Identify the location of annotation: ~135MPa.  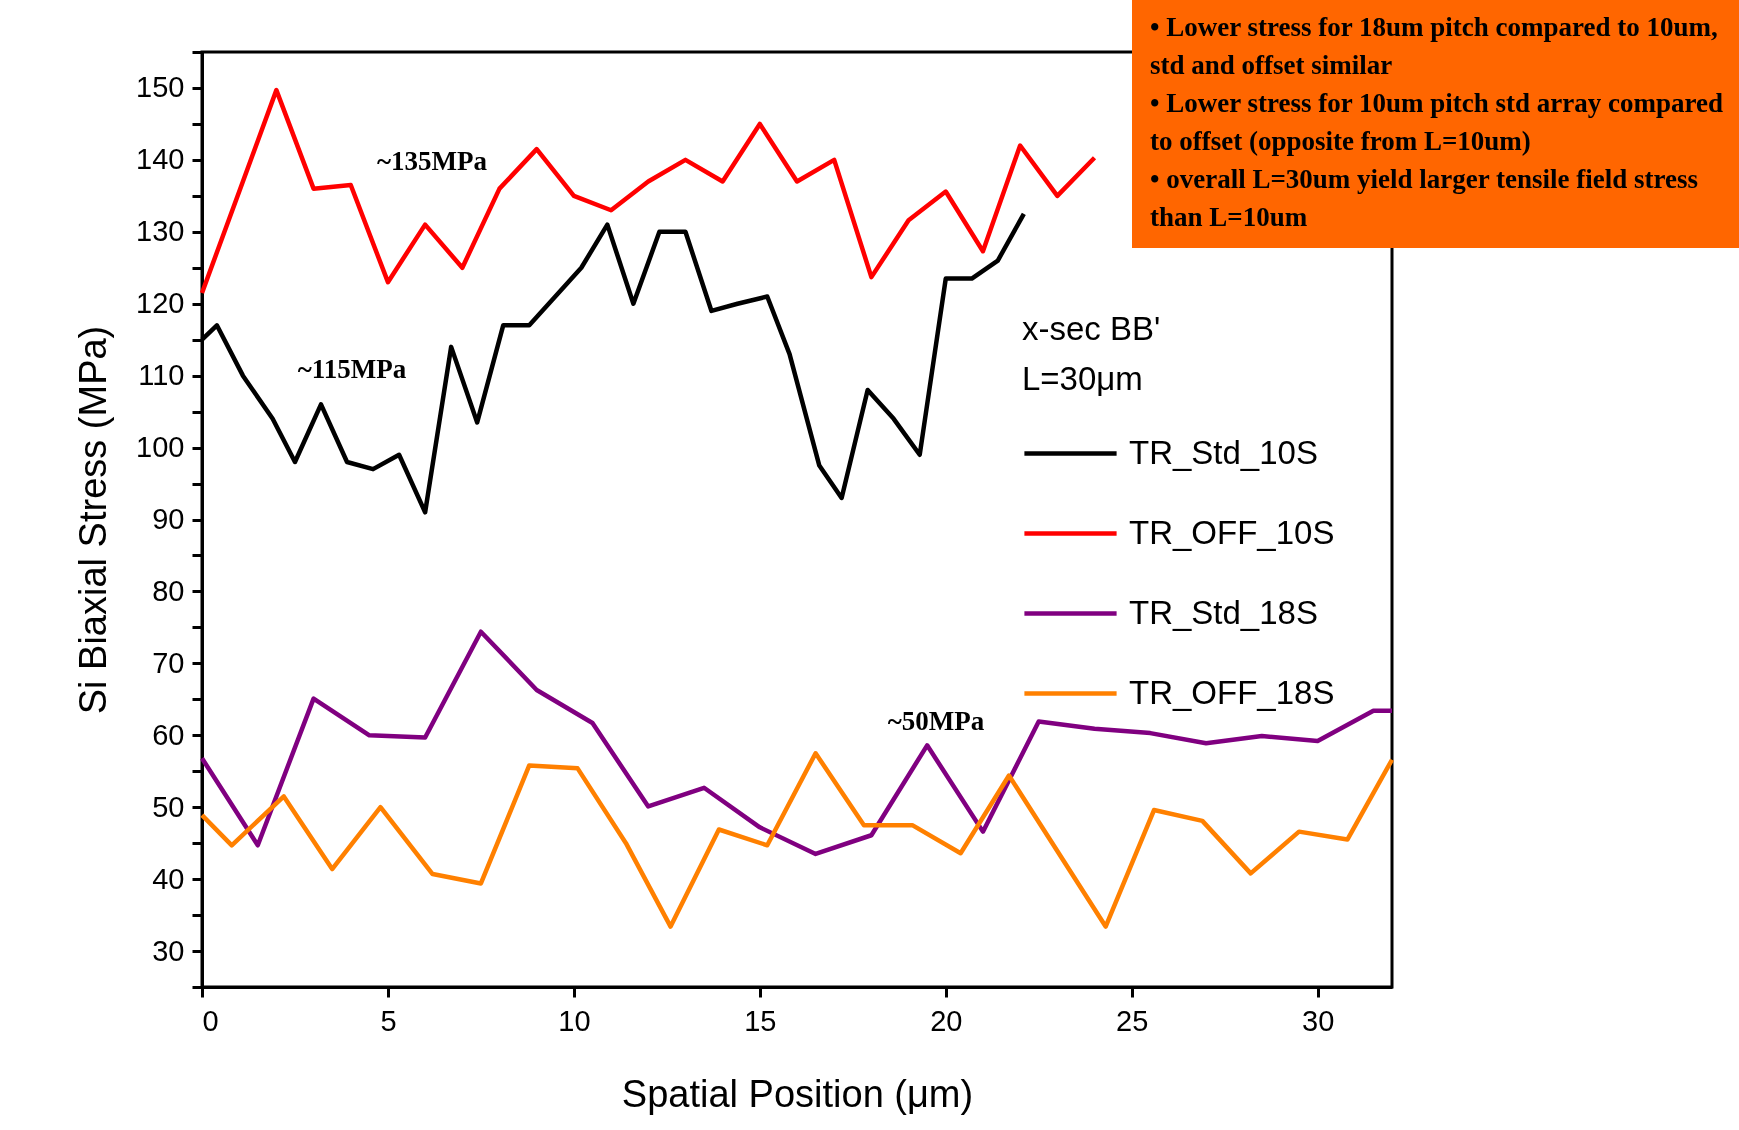
(432, 161).